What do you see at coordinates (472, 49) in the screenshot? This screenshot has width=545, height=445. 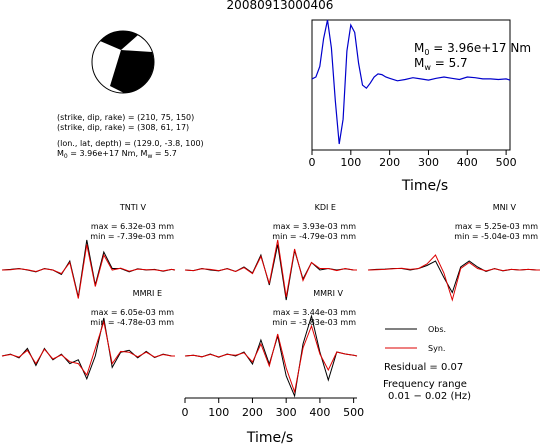 I see `stf-moment-label: M0 = 3.96e+17 Nm` at bounding box center [472, 49].